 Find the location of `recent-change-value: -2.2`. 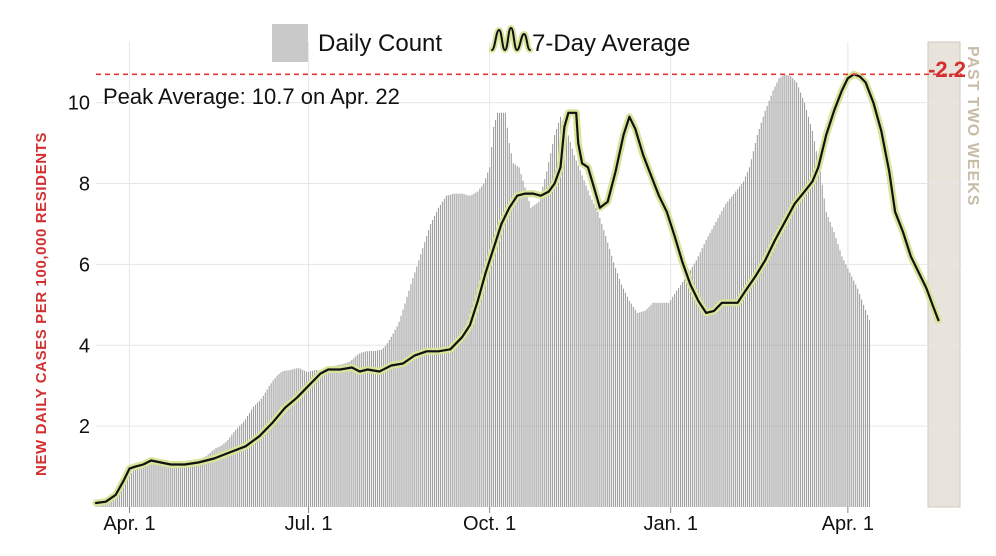

recent-change-value: -2.2 is located at coordinates (947, 69).